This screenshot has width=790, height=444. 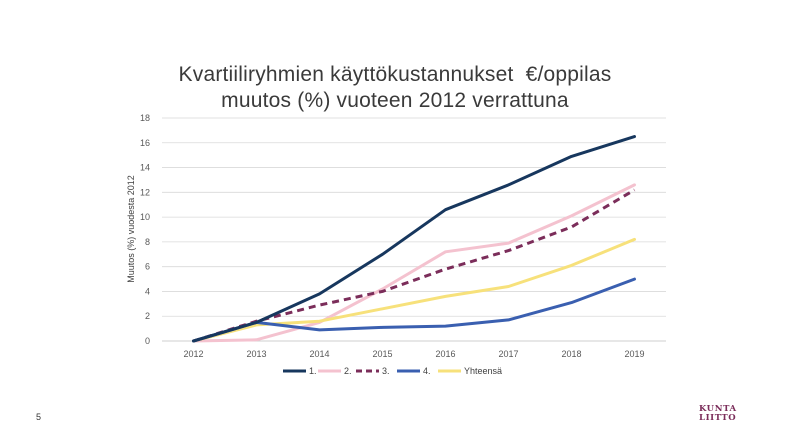 What do you see at coordinates (483, 371) in the screenshot?
I see `legend-label-5: Yhteensä` at bounding box center [483, 371].